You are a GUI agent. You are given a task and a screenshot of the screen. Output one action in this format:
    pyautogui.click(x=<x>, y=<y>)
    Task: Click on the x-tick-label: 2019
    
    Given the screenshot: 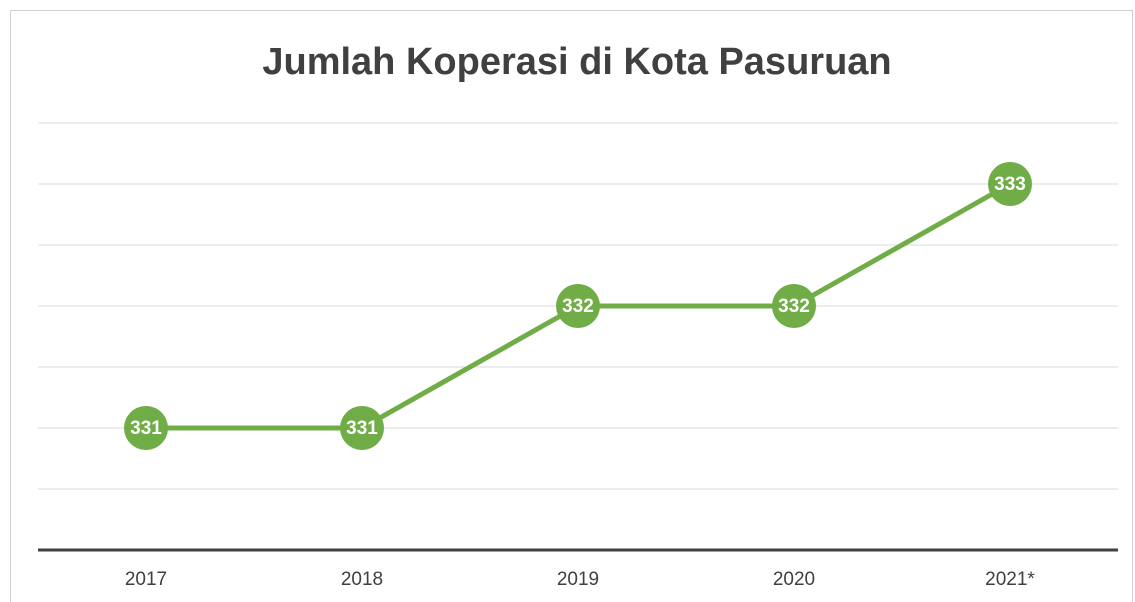 What is the action you would take?
    pyautogui.click(x=578, y=579)
    